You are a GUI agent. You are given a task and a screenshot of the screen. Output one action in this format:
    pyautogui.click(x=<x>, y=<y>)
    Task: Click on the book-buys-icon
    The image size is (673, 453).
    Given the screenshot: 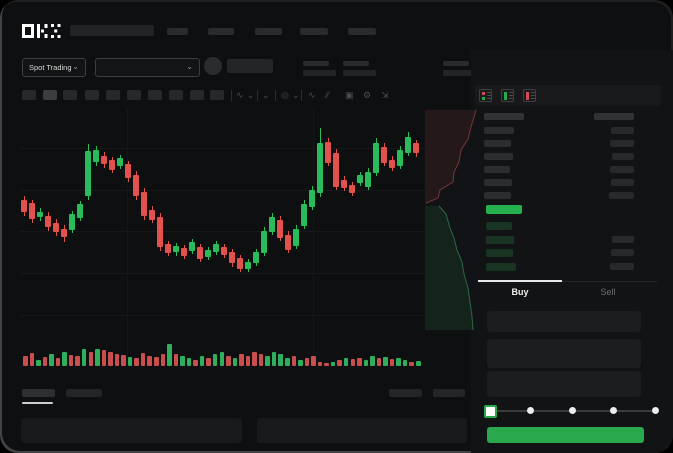 What is the action you would take?
    pyautogui.click(x=507, y=95)
    